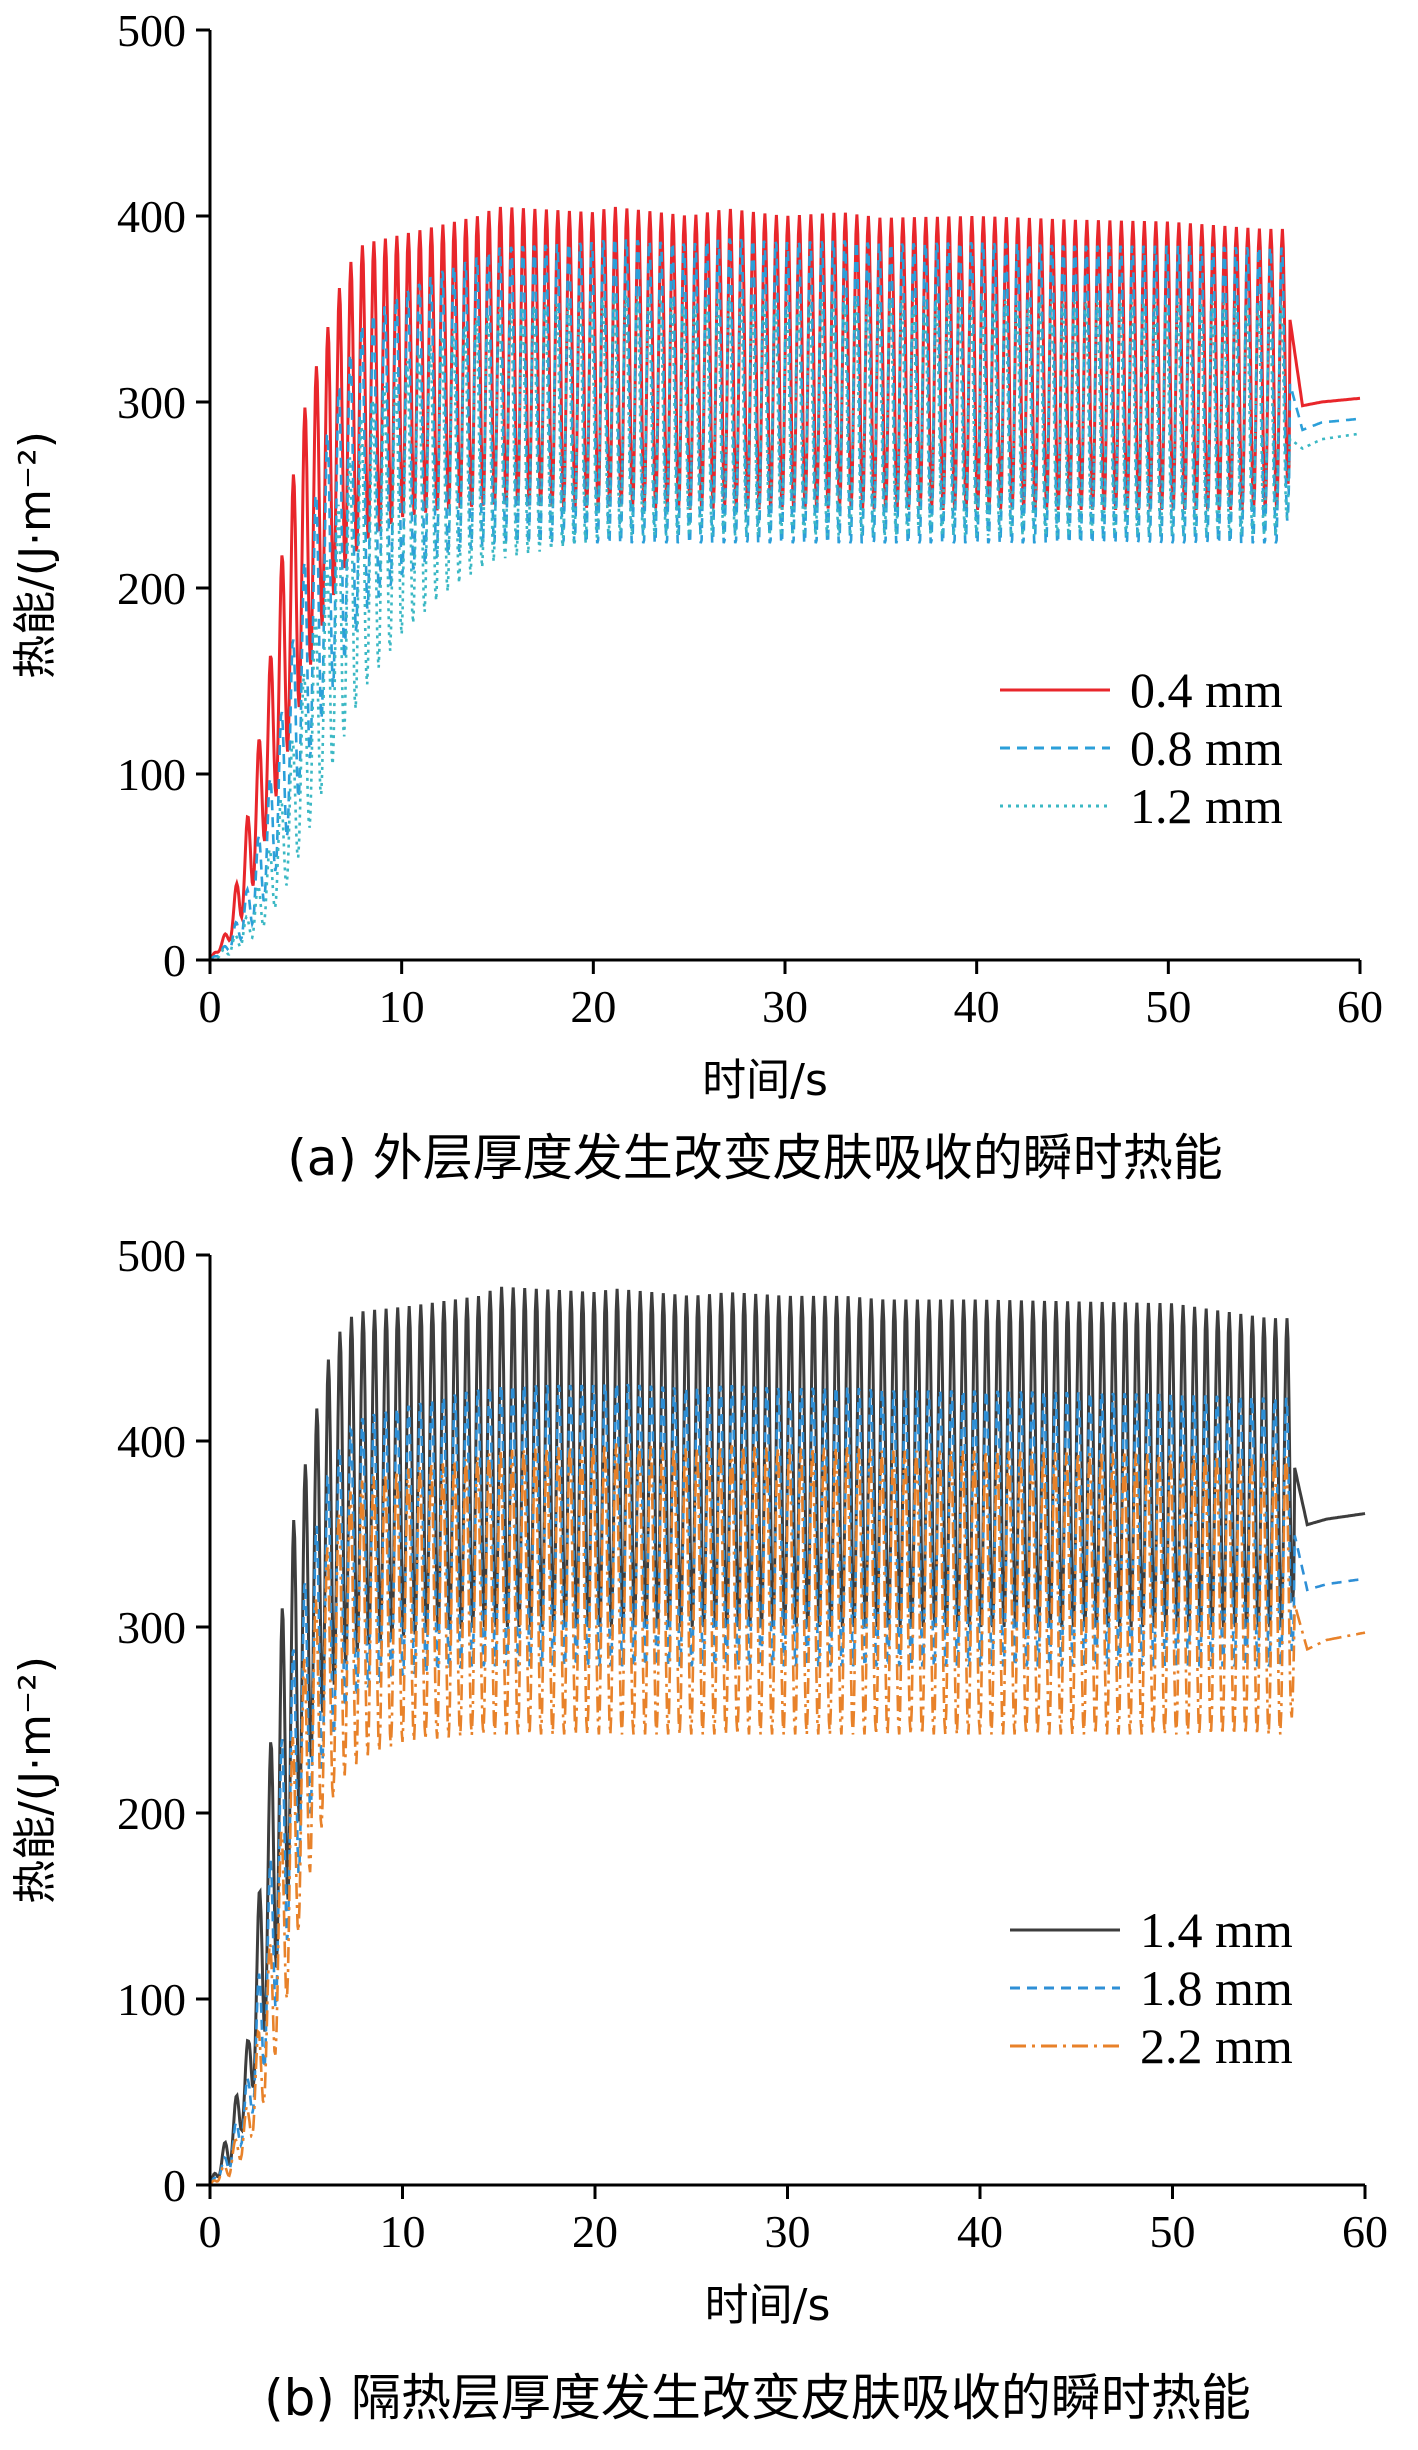 This screenshot has height=2450, width=1418. Describe the element at coordinates (757, 2398) in the screenshot. I see `figure-caption: (b) 隔热层厚度发生改变皮肤吸收的瞬时热能` at that location.